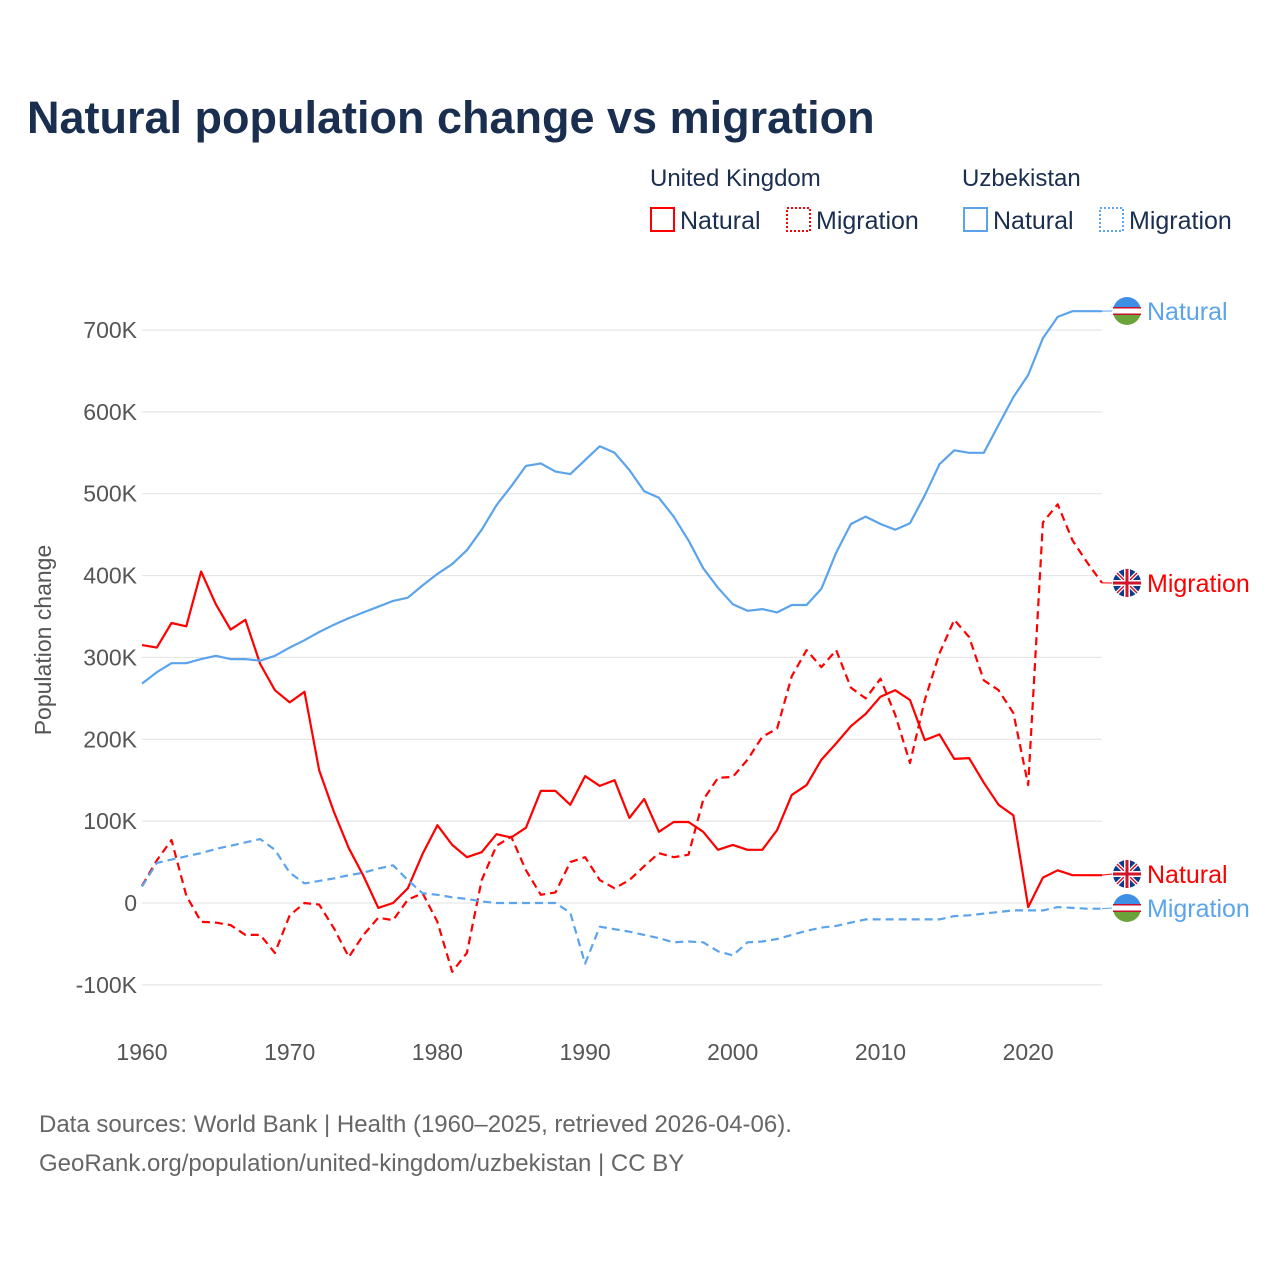  What do you see at coordinates (110, 330) in the screenshot?
I see `y-tick-label: 700K` at bounding box center [110, 330].